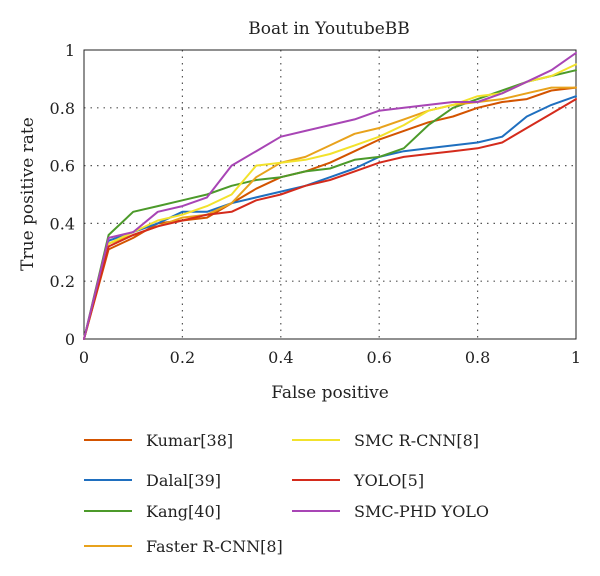  What do you see at coordinates (576, 357) in the screenshot?
I see `x-tick-label: 1` at bounding box center [576, 357].